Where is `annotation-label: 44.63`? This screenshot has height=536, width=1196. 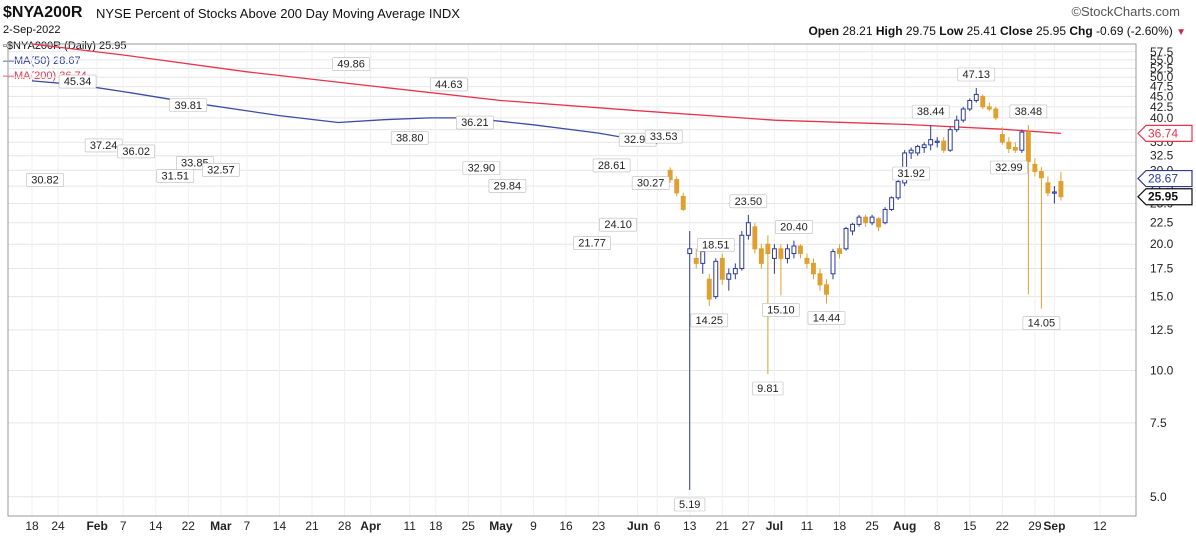 annotation-label: 44.63 is located at coordinates (449, 85).